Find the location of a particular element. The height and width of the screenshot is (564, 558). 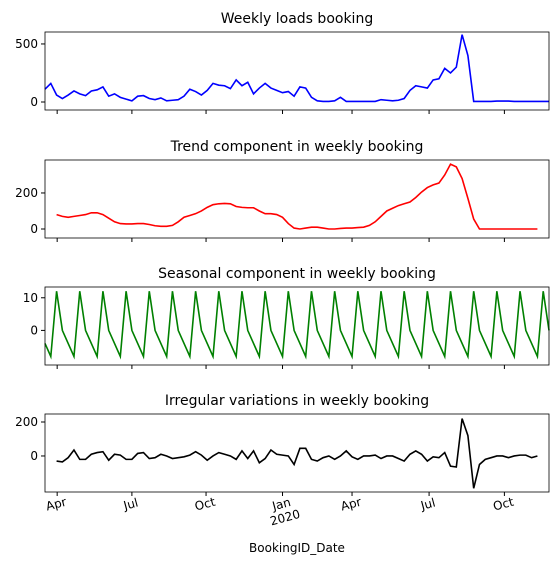

x-axis-label: BookingID_Date is located at coordinates (297, 548).